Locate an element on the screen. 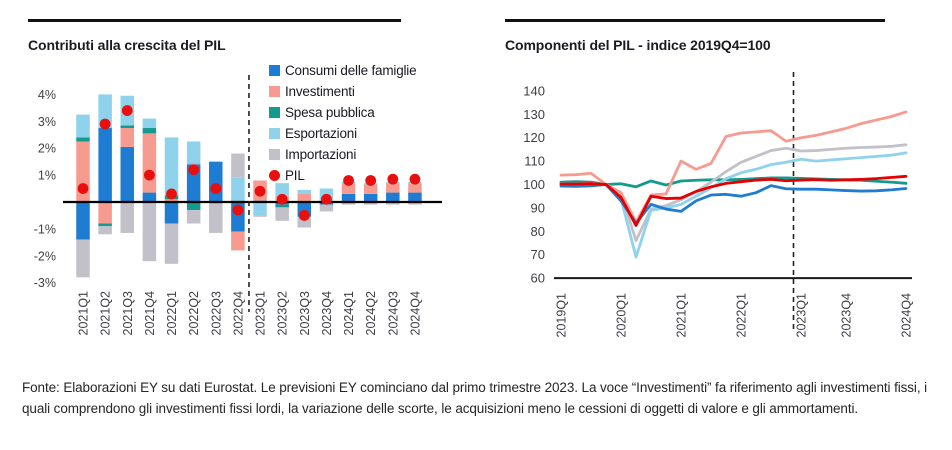  pil-dot-2024Q1 is located at coordinates (348, 180).